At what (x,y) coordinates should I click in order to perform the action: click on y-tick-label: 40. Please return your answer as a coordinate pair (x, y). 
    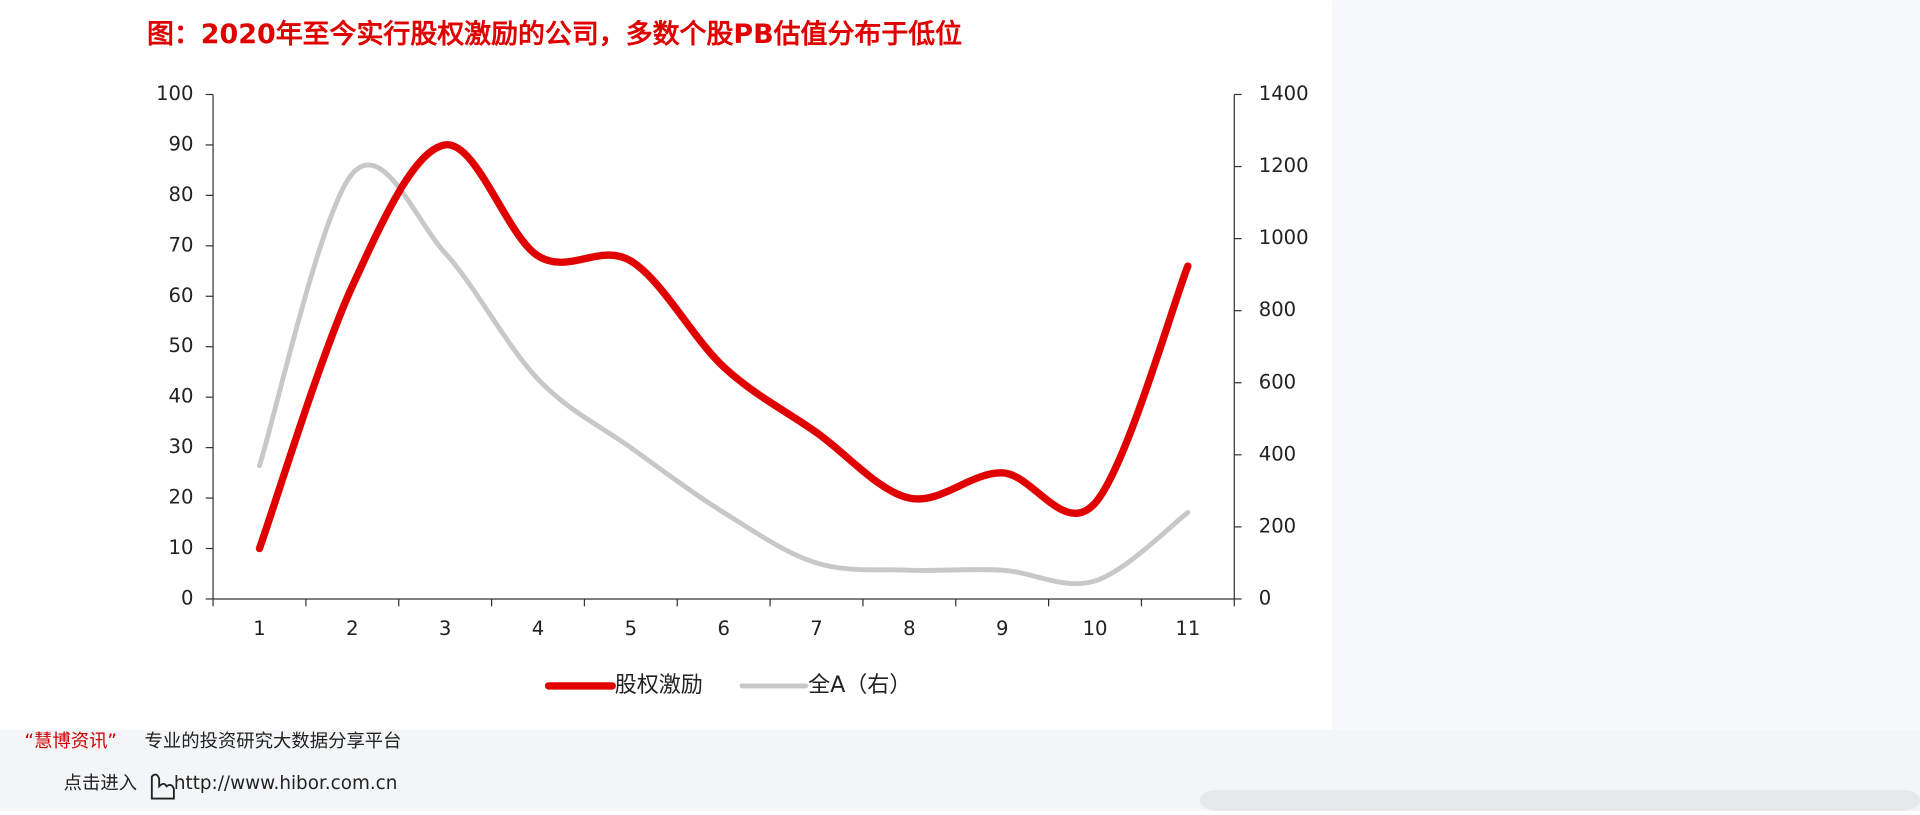
    Looking at the image, I should click on (181, 396).